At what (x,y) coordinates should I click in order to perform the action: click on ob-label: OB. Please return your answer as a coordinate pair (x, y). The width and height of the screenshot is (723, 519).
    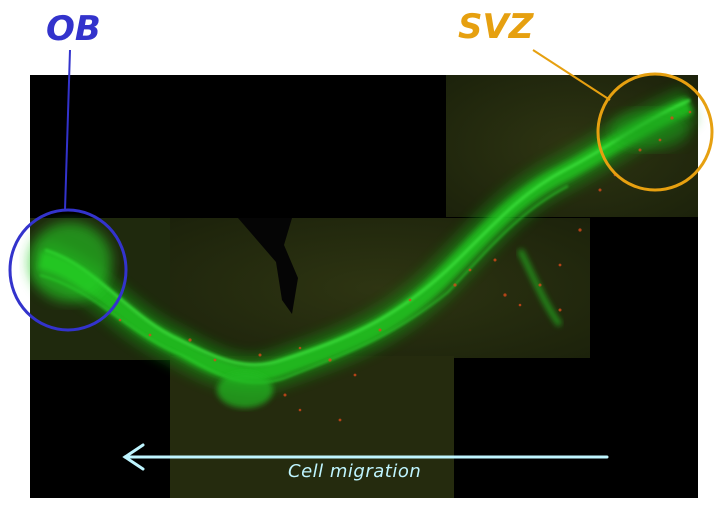
    Looking at the image, I should click on (73, 29).